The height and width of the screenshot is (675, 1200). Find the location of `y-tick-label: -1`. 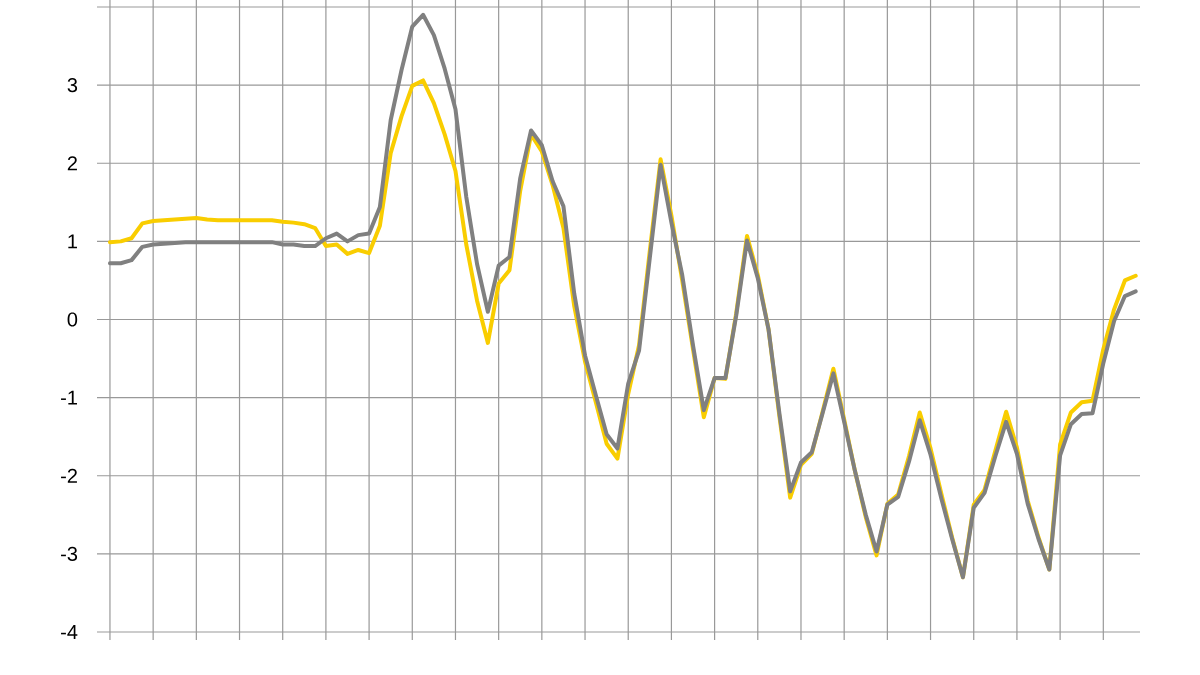

y-tick-label: -1 is located at coordinates (69, 397).